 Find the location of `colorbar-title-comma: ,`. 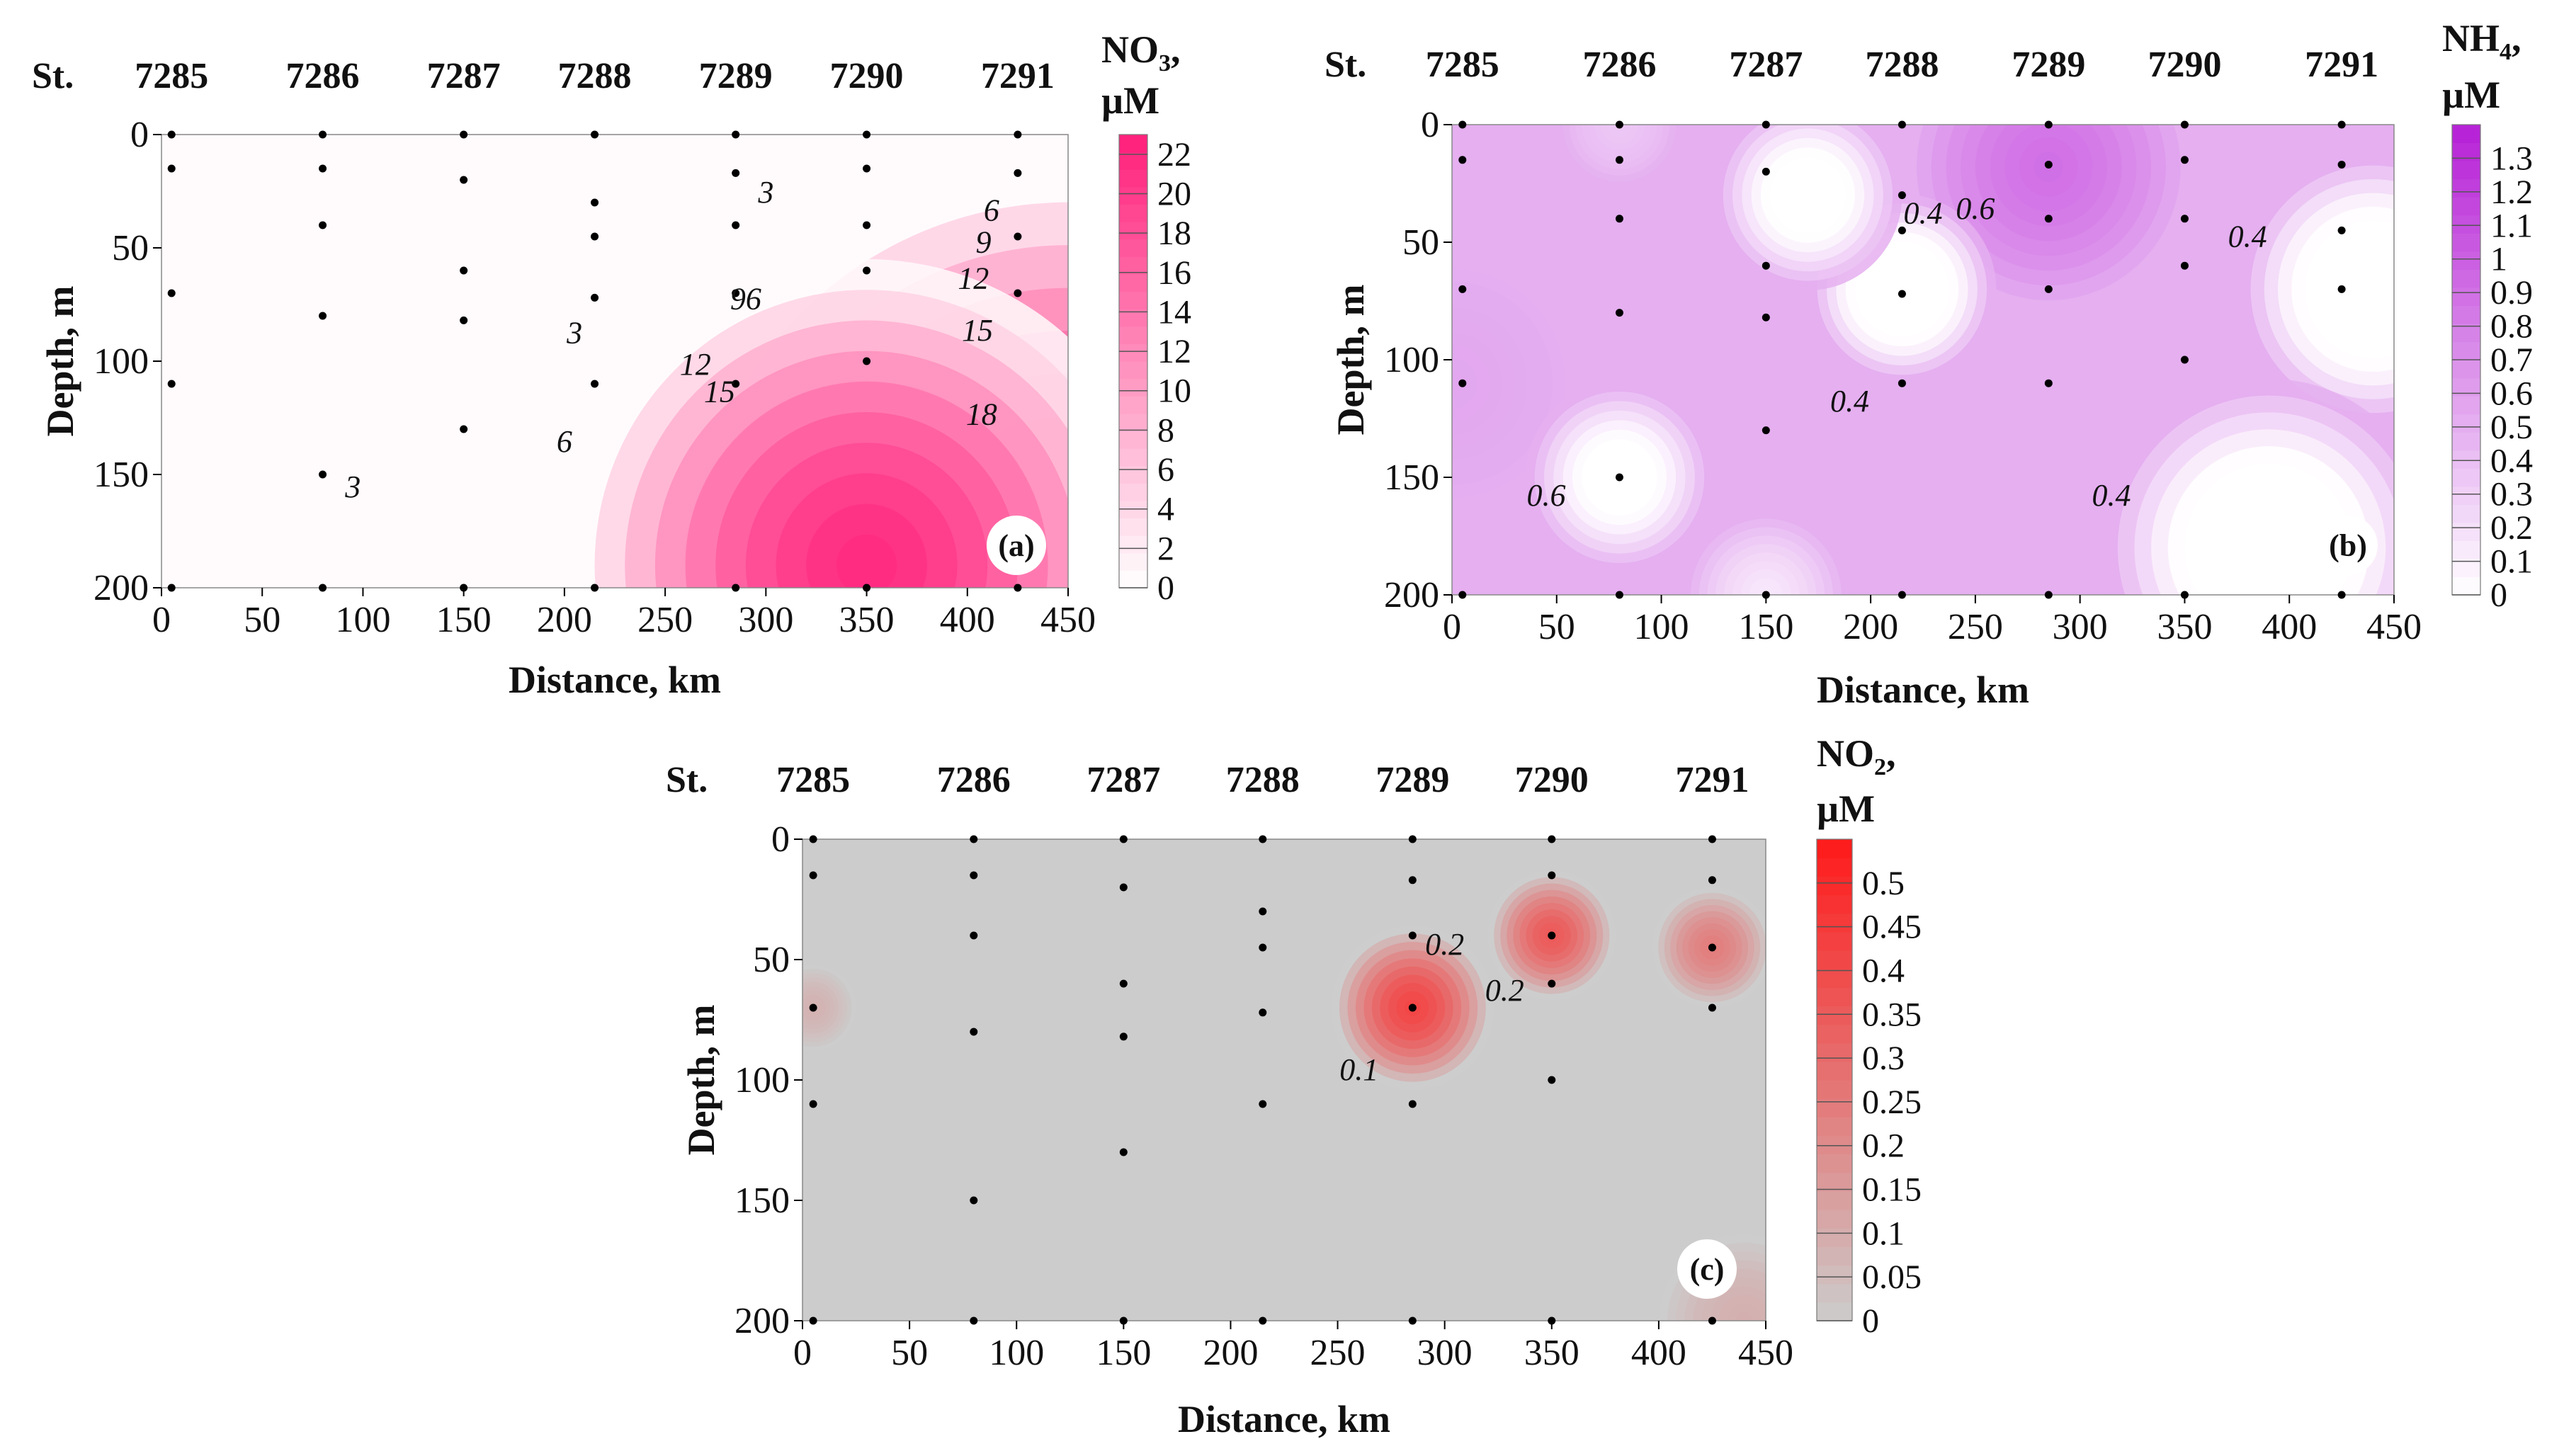

colorbar-title-comma: , is located at coordinates (2517, 38).